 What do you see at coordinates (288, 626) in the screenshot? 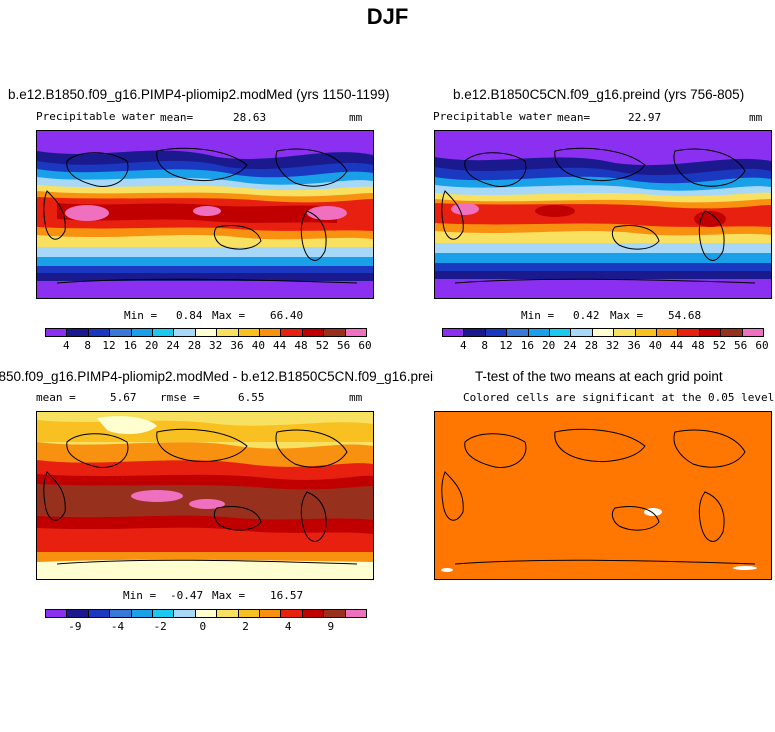
I see `panel3-colorbar-tick-label: 4` at bounding box center [288, 626].